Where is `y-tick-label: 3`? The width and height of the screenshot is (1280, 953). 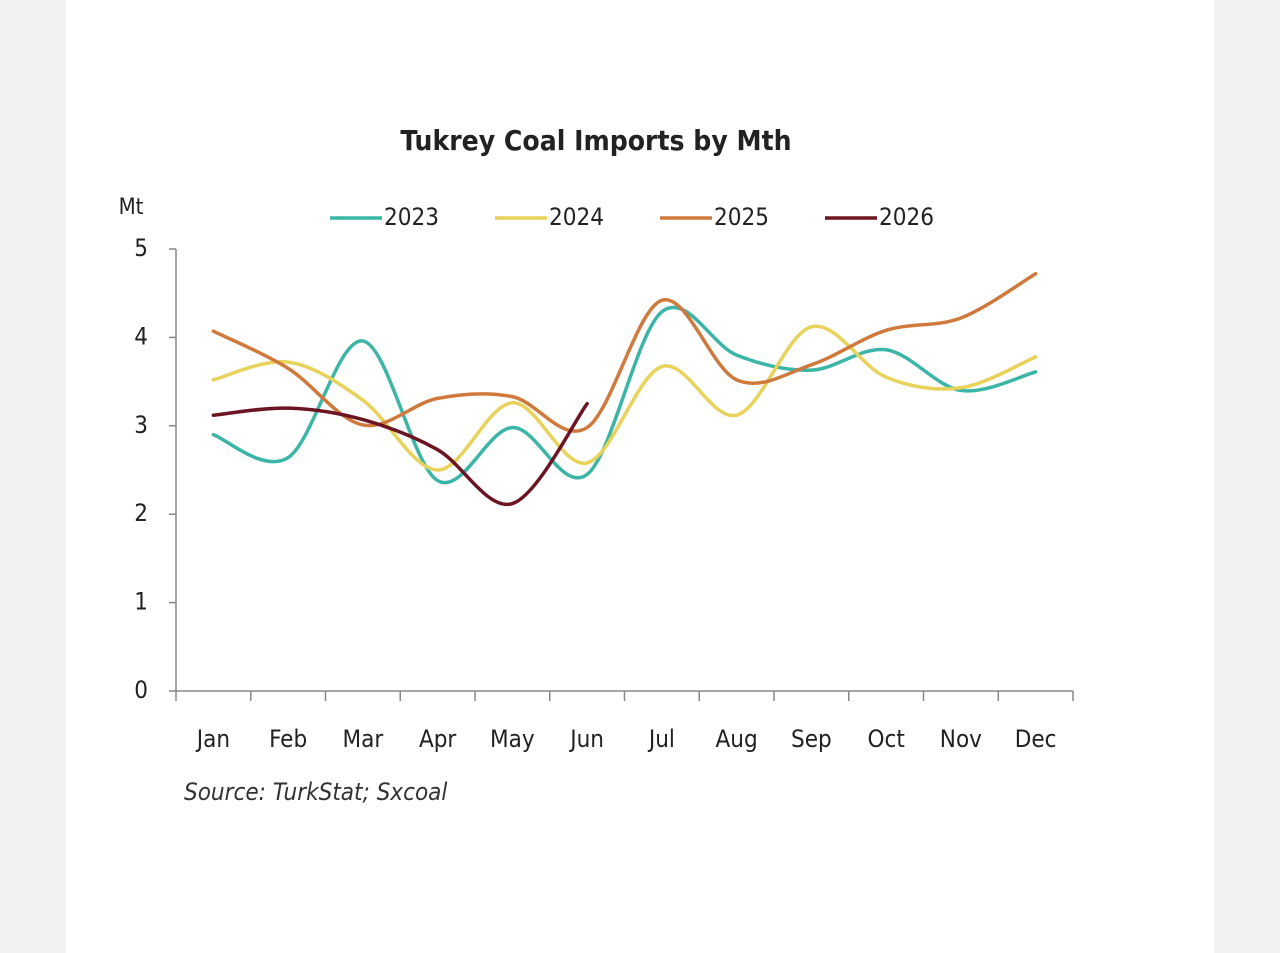 y-tick-label: 3 is located at coordinates (141, 425).